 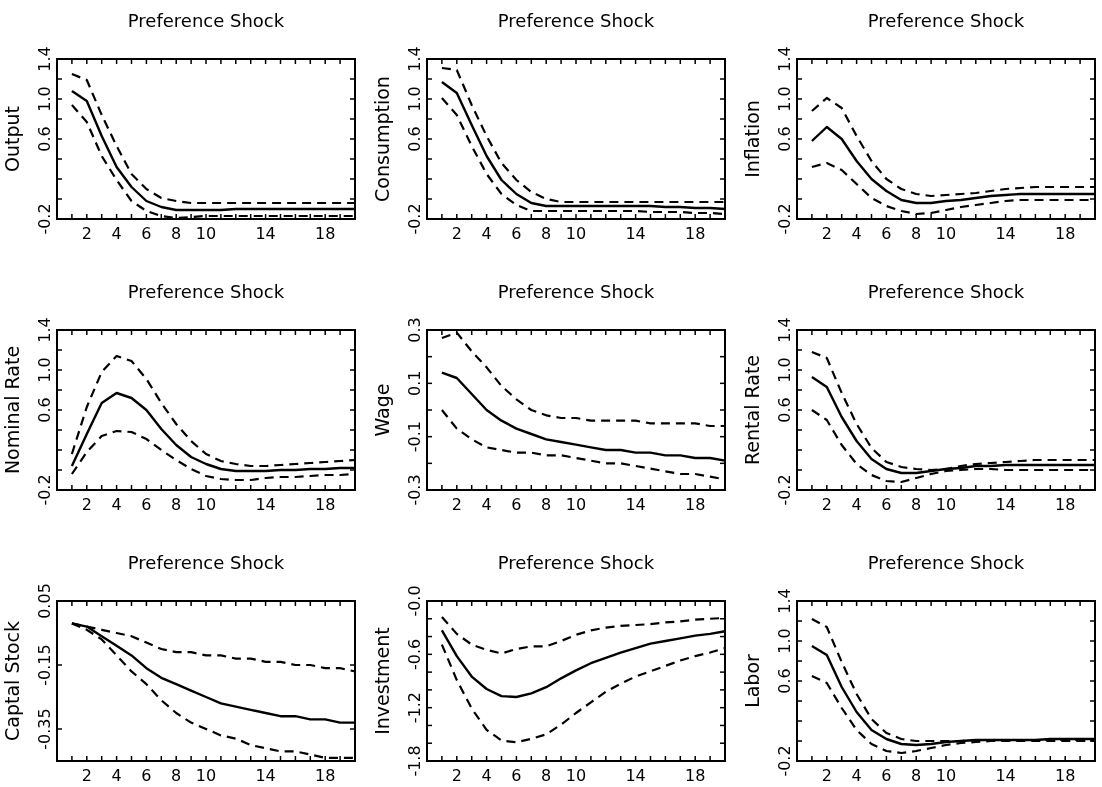 I want to click on y-tick-label: -0.6, so click(x=414, y=654).